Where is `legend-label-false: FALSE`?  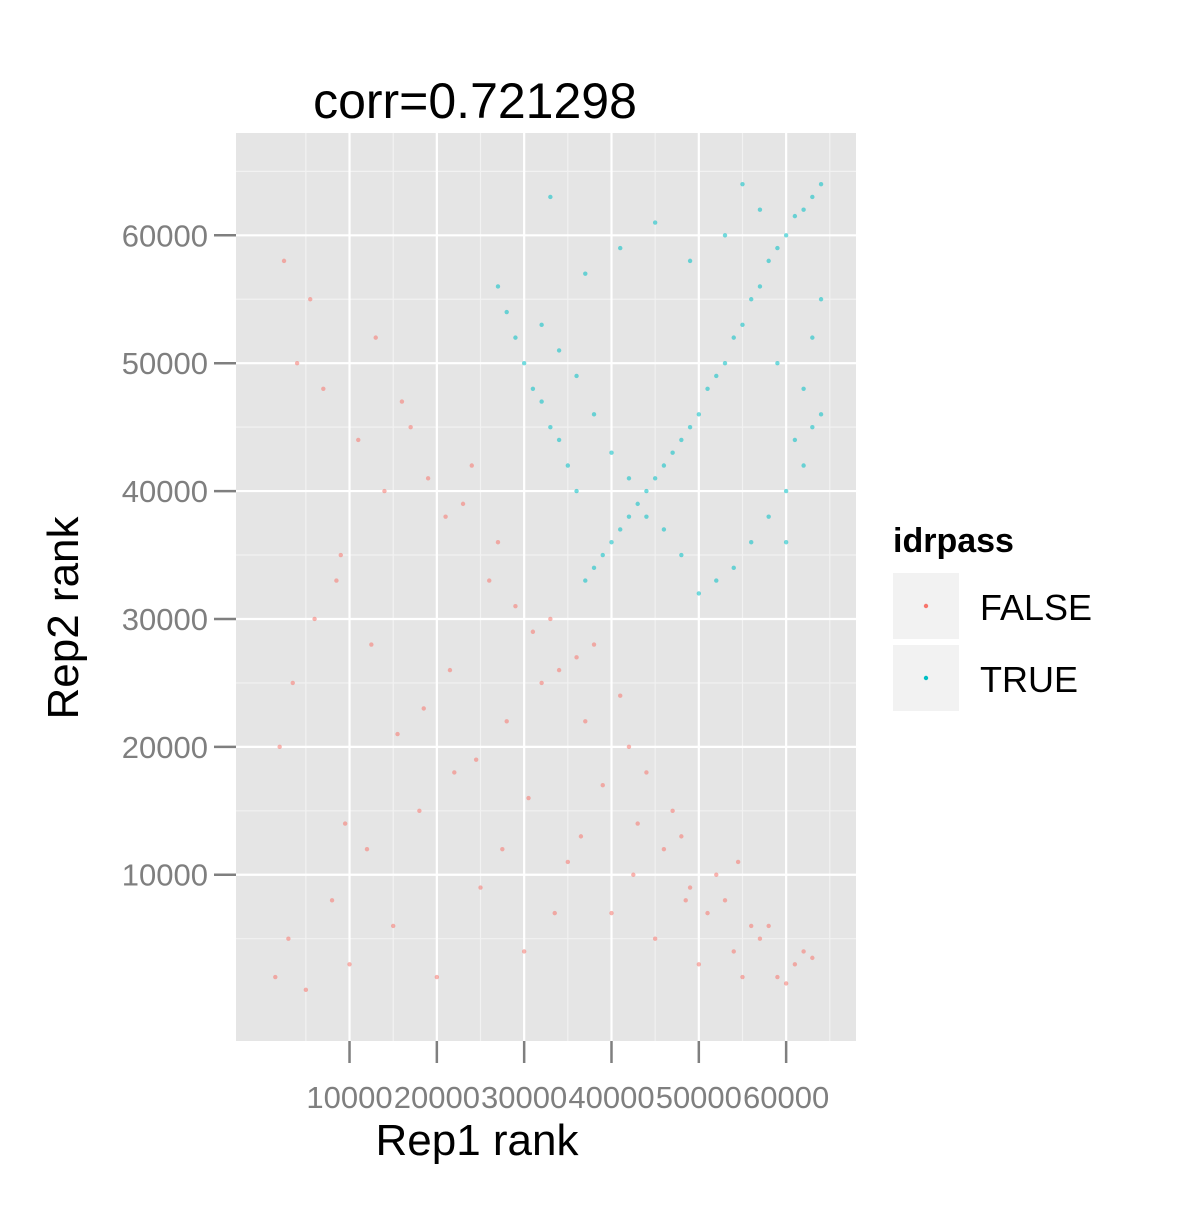
legend-label-false: FALSE is located at coordinates (1036, 607).